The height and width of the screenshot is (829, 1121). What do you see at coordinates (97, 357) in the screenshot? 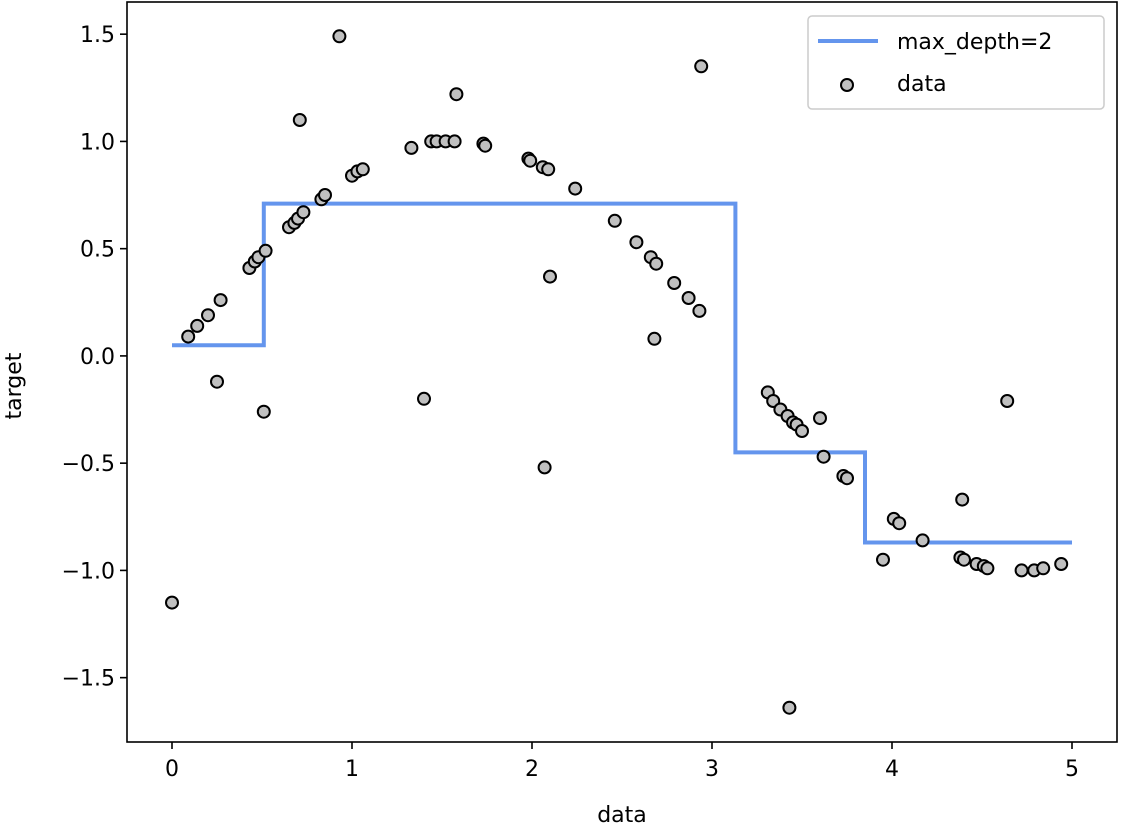
I see `y-tick-label: 0.0` at bounding box center [97, 357].